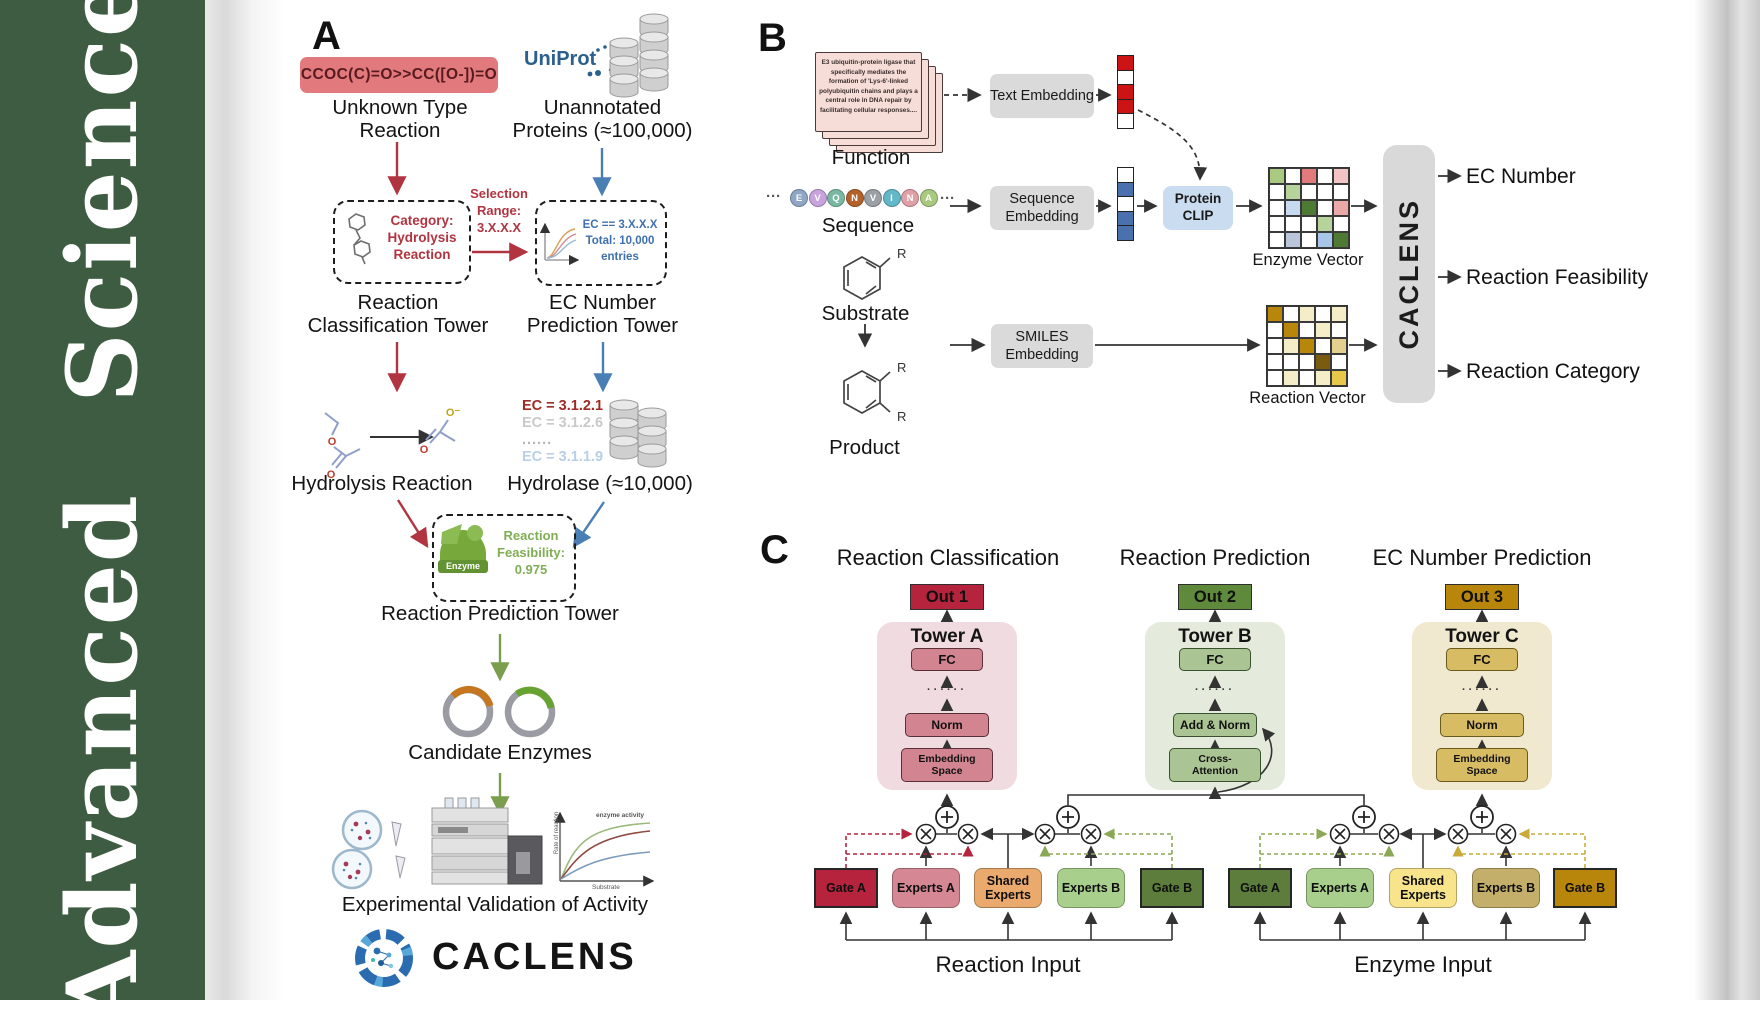 The height and width of the screenshot is (1026, 1760). Describe the element at coordinates (868, 225) in the screenshot. I see `sequence-label: Sequence` at that location.